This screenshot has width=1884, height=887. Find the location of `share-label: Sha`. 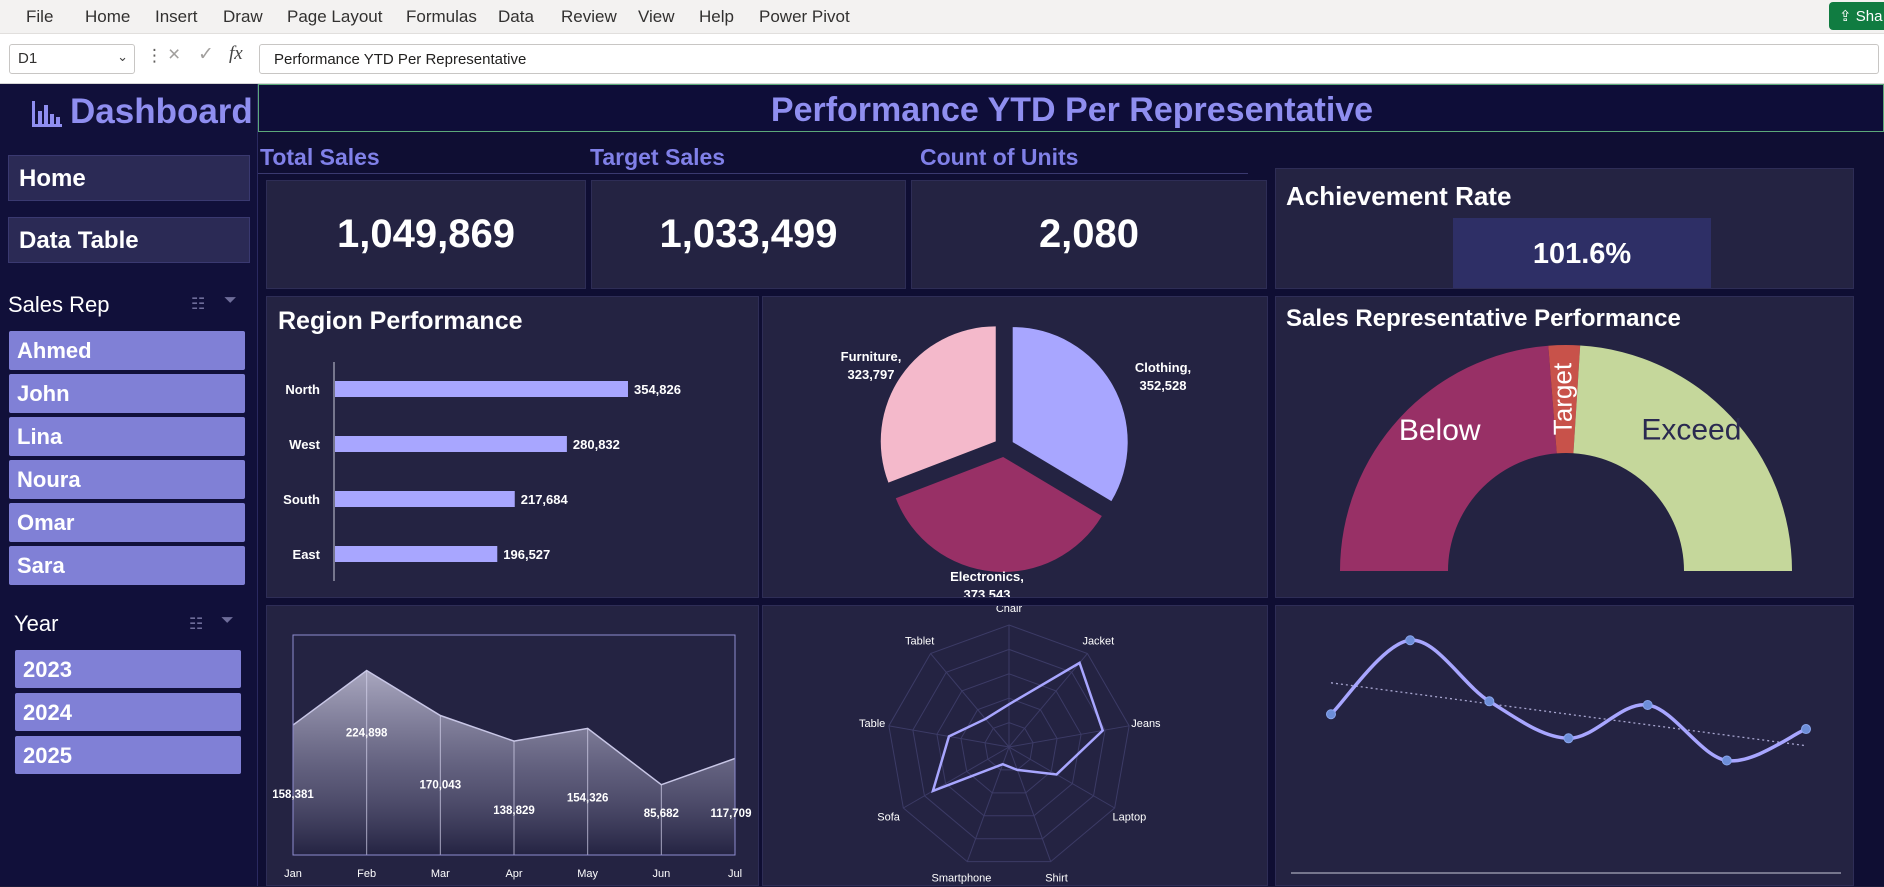

share-label: Sha is located at coordinates (1869, 16).